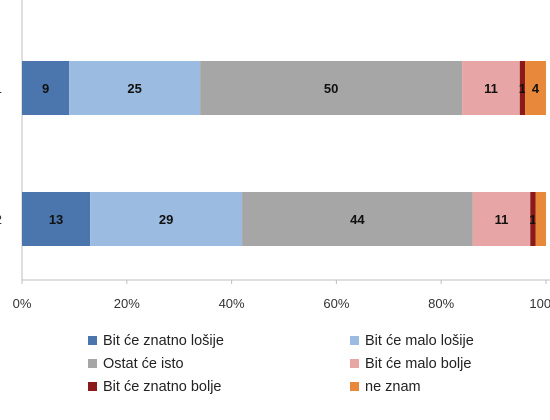 The height and width of the screenshot is (420, 550). I want to click on legend-item: Ostat će isto, so click(219, 363).